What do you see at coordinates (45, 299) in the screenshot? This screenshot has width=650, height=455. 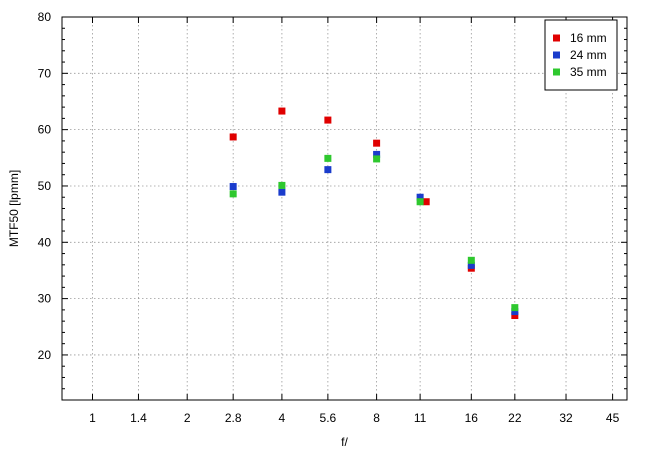 I see `y-tick-label: 30` at bounding box center [45, 299].